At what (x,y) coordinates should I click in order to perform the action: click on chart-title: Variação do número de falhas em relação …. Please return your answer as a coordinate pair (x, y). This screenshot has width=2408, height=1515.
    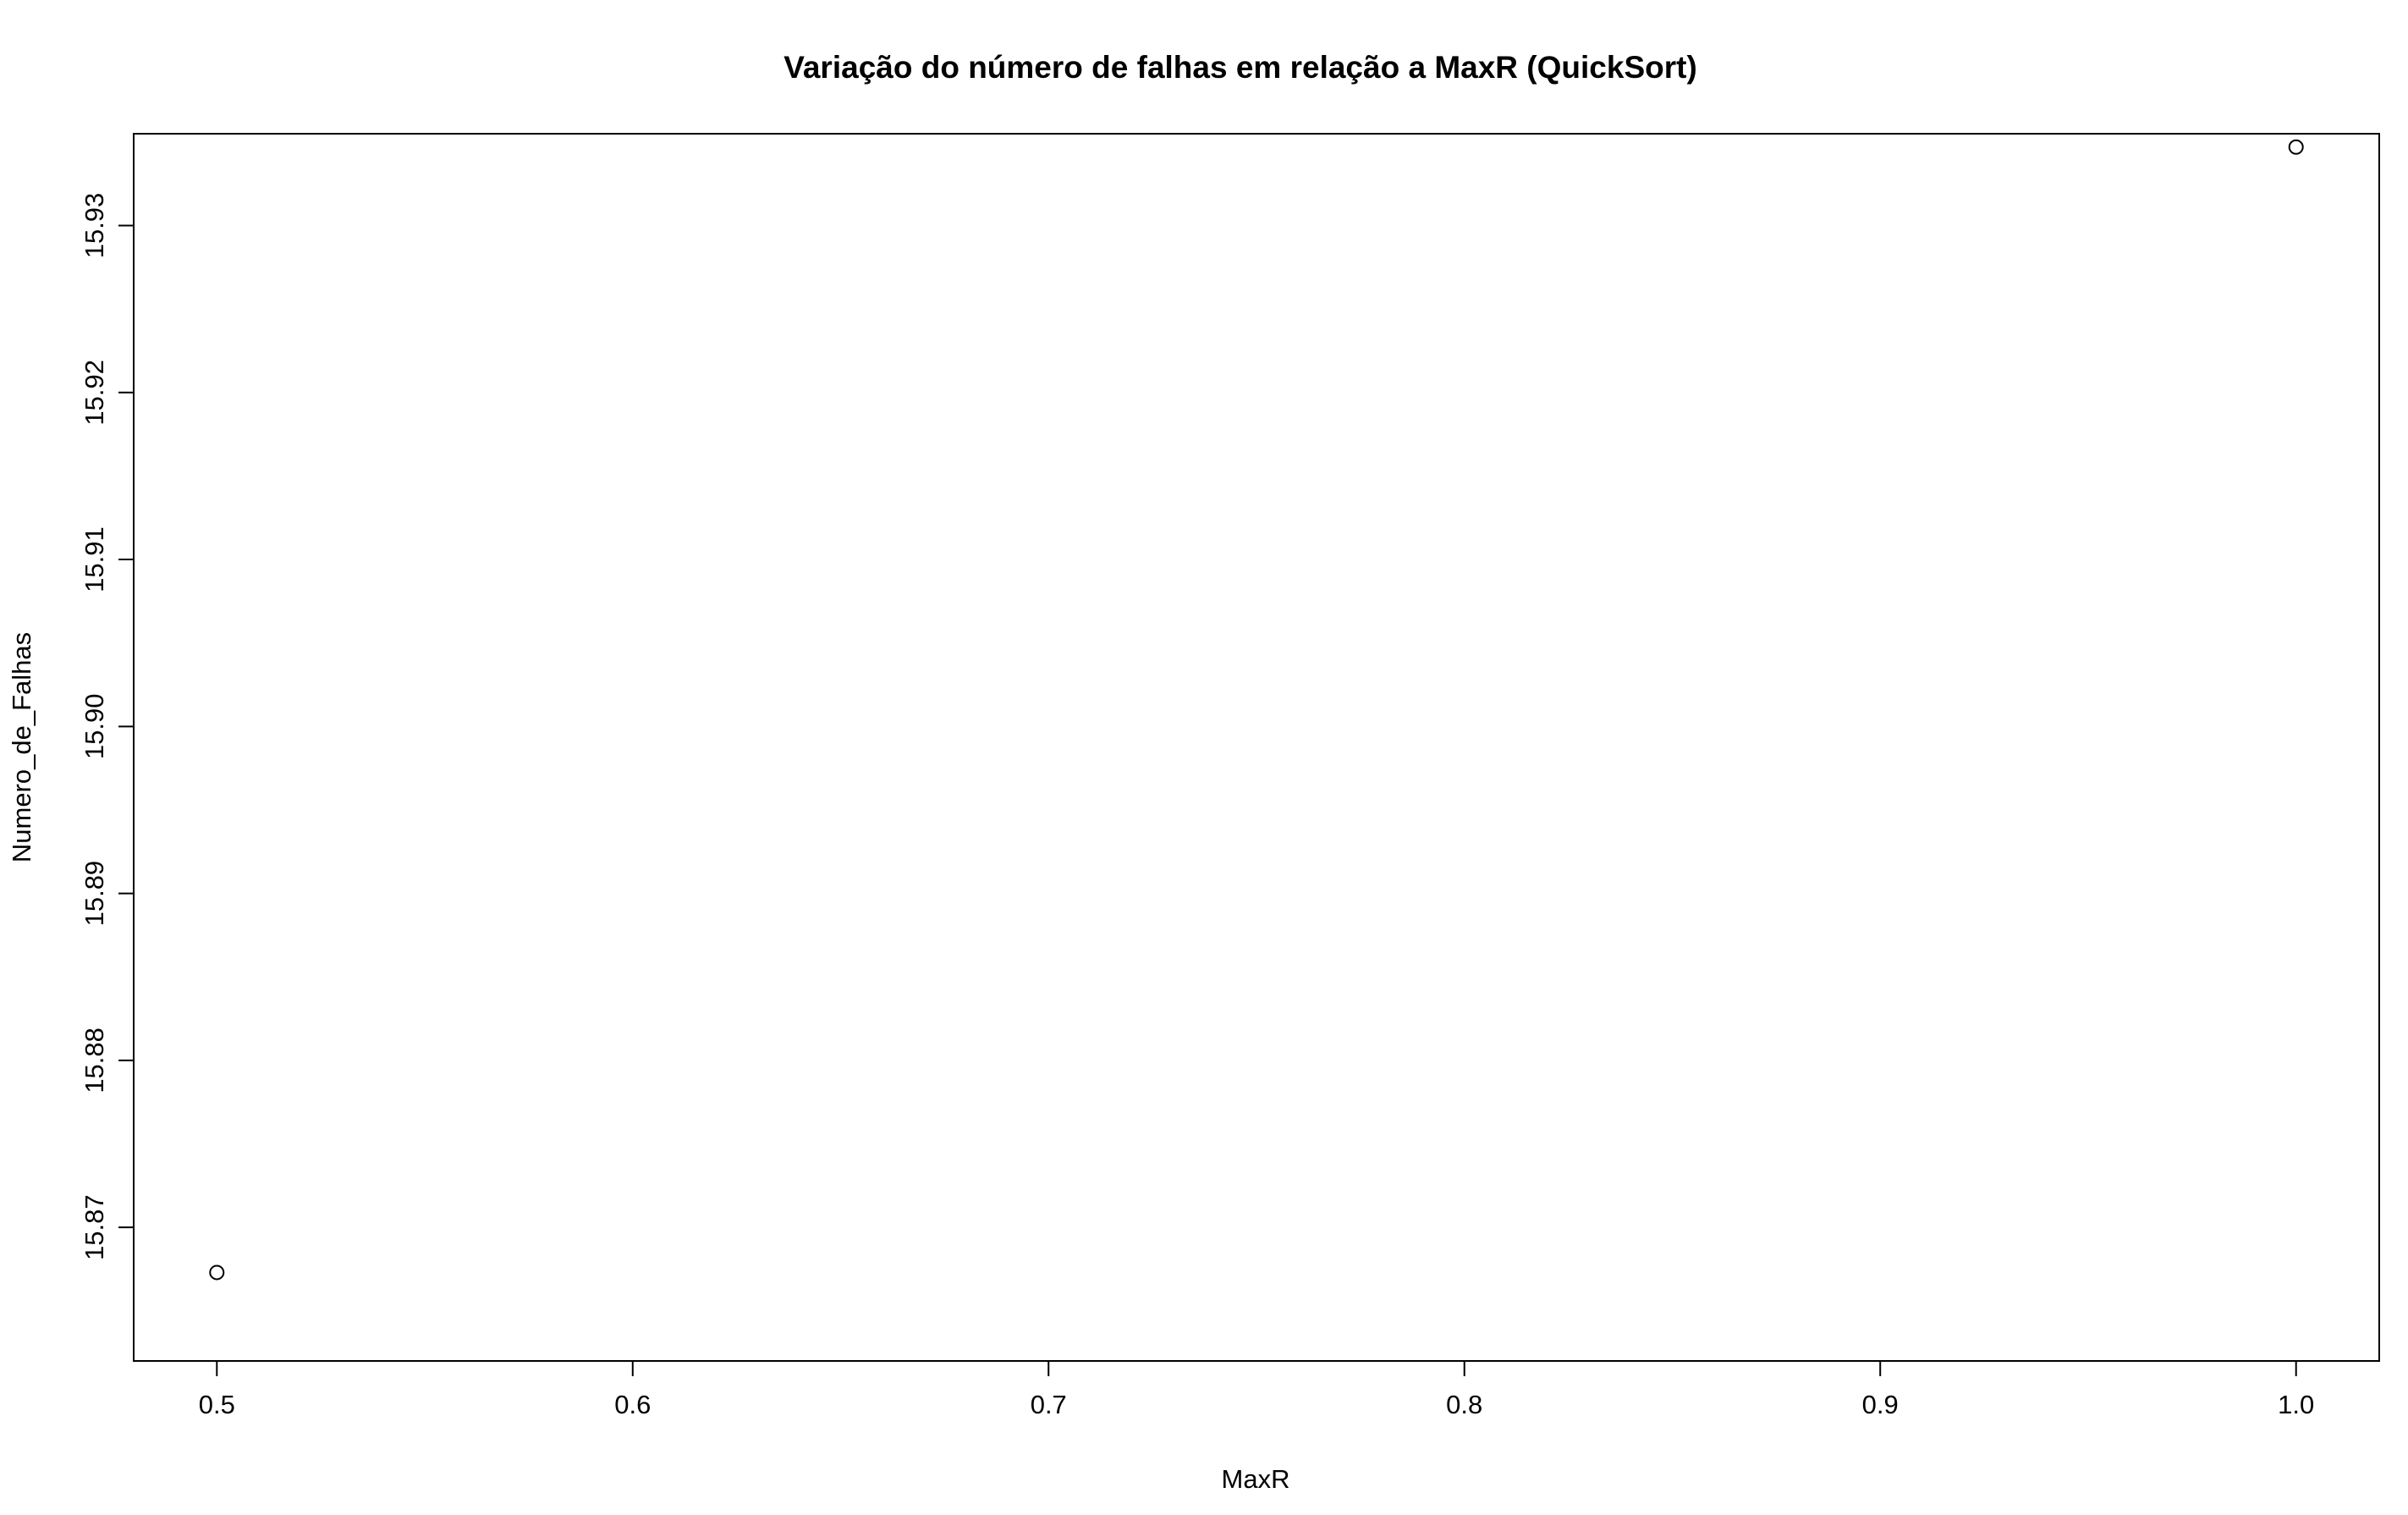
    Looking at the image, I should click on (1240, 67).